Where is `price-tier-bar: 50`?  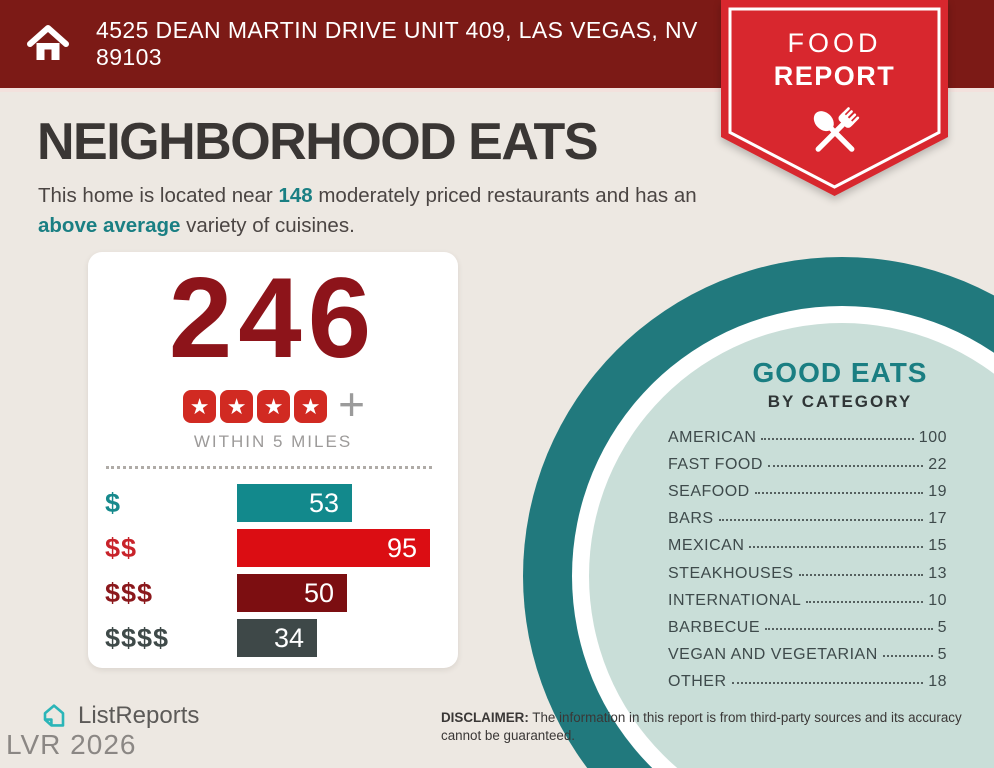
price-tier-bar: 50 is located at coordinates (292, 593).